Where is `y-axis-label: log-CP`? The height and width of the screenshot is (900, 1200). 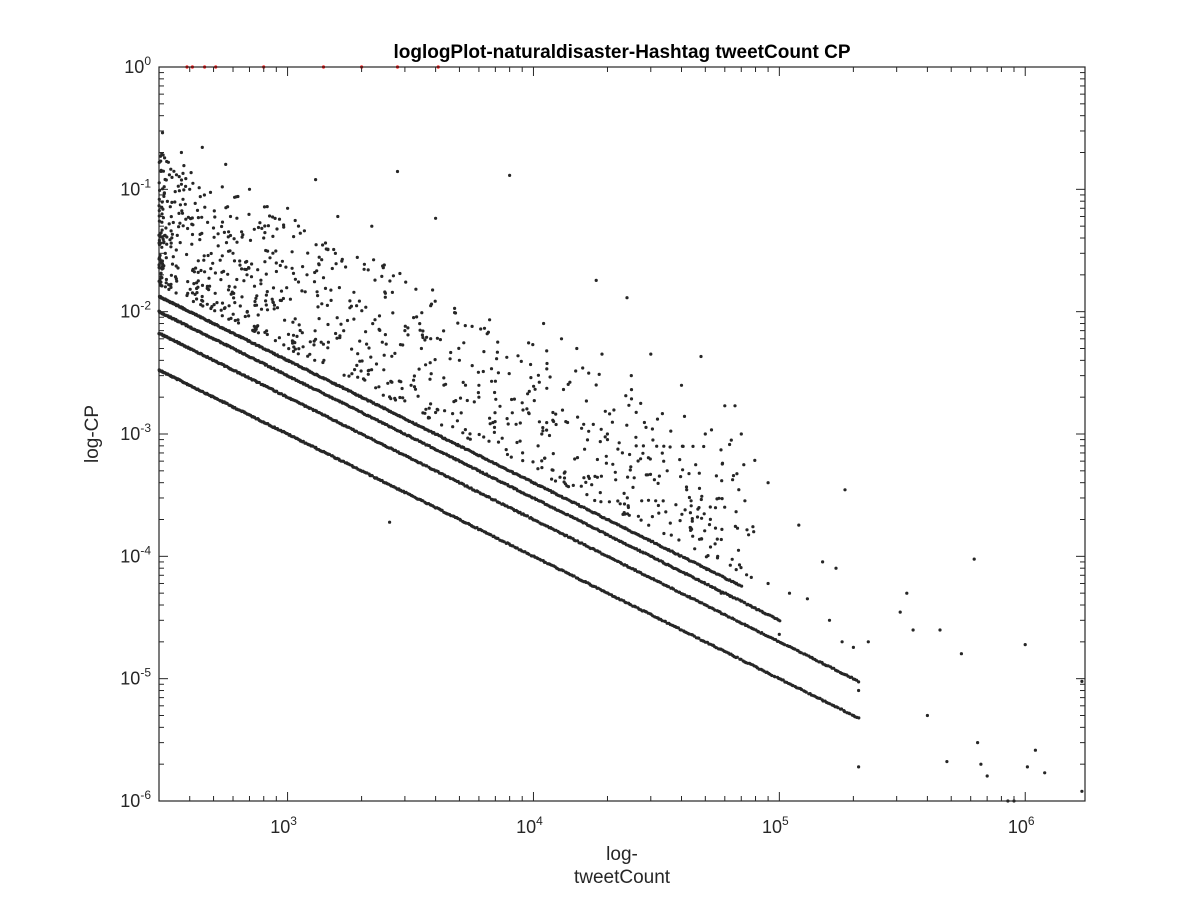 y-axis-label: log-CP is located at coordinates (92, 434).